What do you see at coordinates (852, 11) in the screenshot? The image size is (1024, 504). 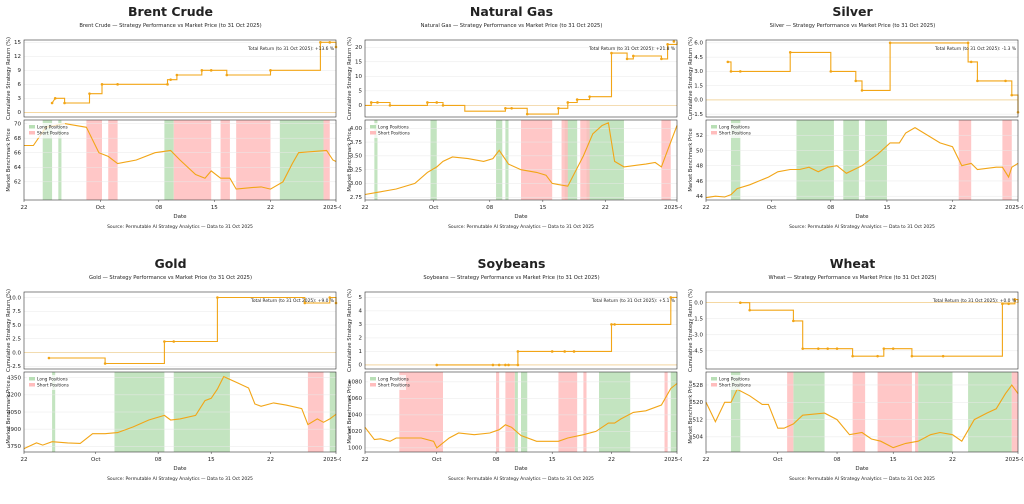 I see `chart-title: Silver` at bounding box center [852, 11].